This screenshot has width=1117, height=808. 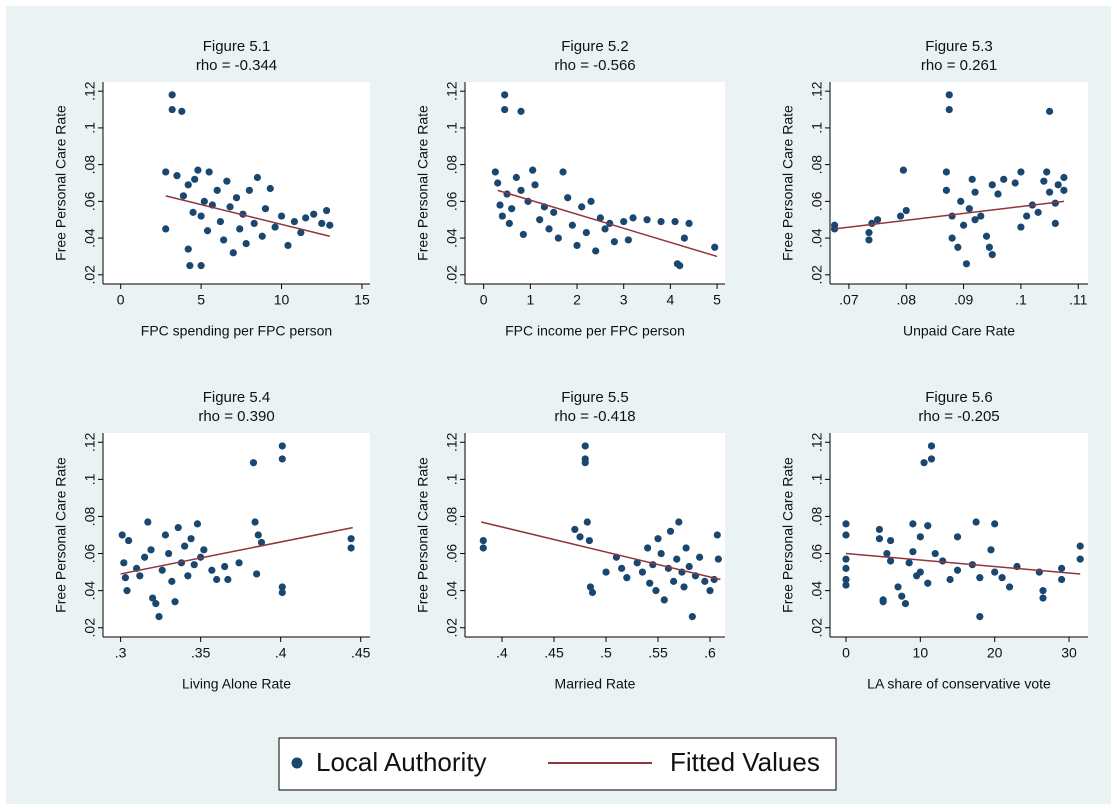 I want to click on y-tick-label: .12, so click(x=452, y=442).